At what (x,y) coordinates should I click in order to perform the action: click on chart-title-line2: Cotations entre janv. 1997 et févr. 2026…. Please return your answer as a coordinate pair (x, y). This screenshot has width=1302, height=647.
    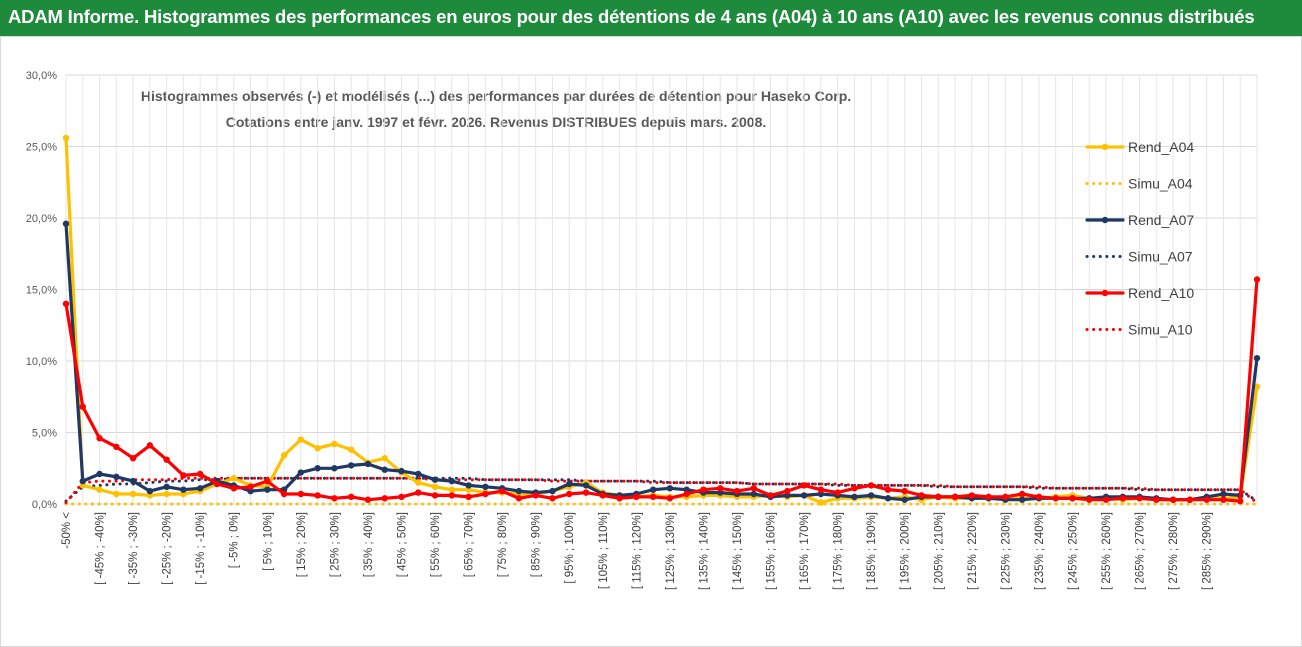
    Looking at the image, I should click on (496, 122).